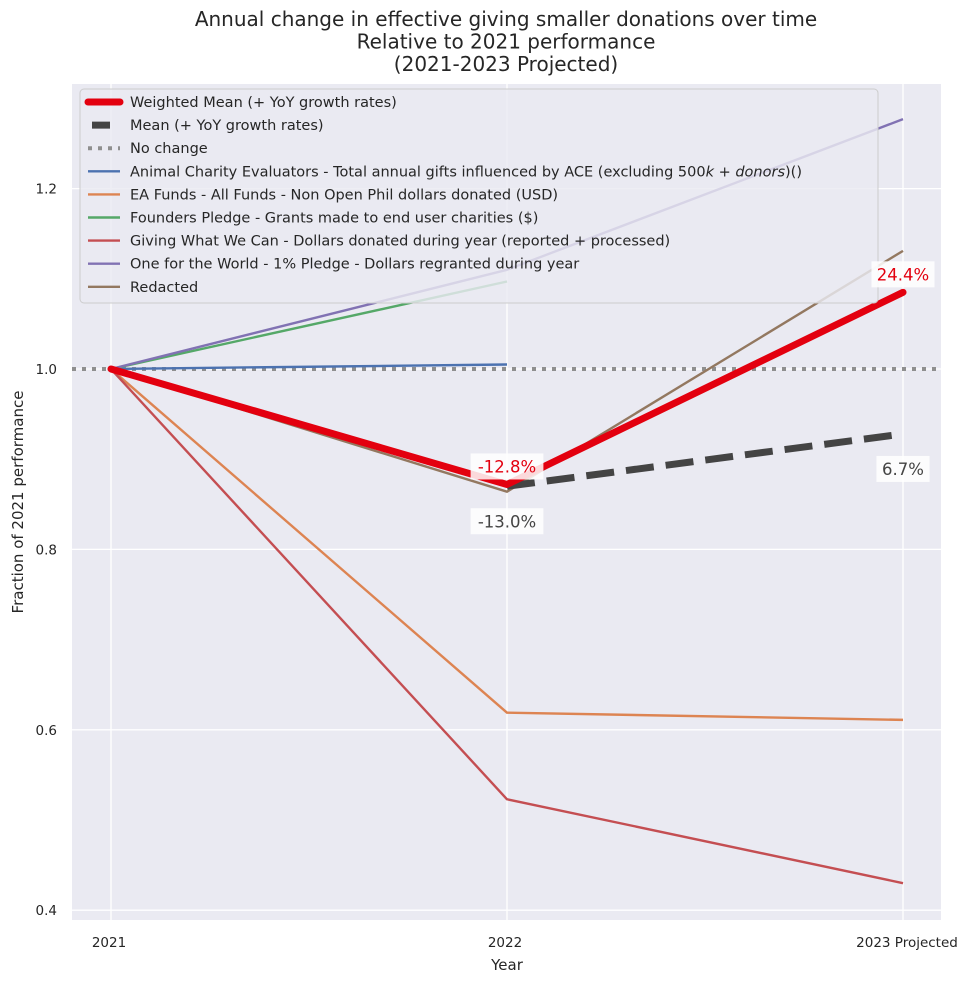 This screenshot has width=969, height=984. Describe the element at coordinates (46, 731) in the screenshot. I see `y-tick-label: 0.6` at that location.